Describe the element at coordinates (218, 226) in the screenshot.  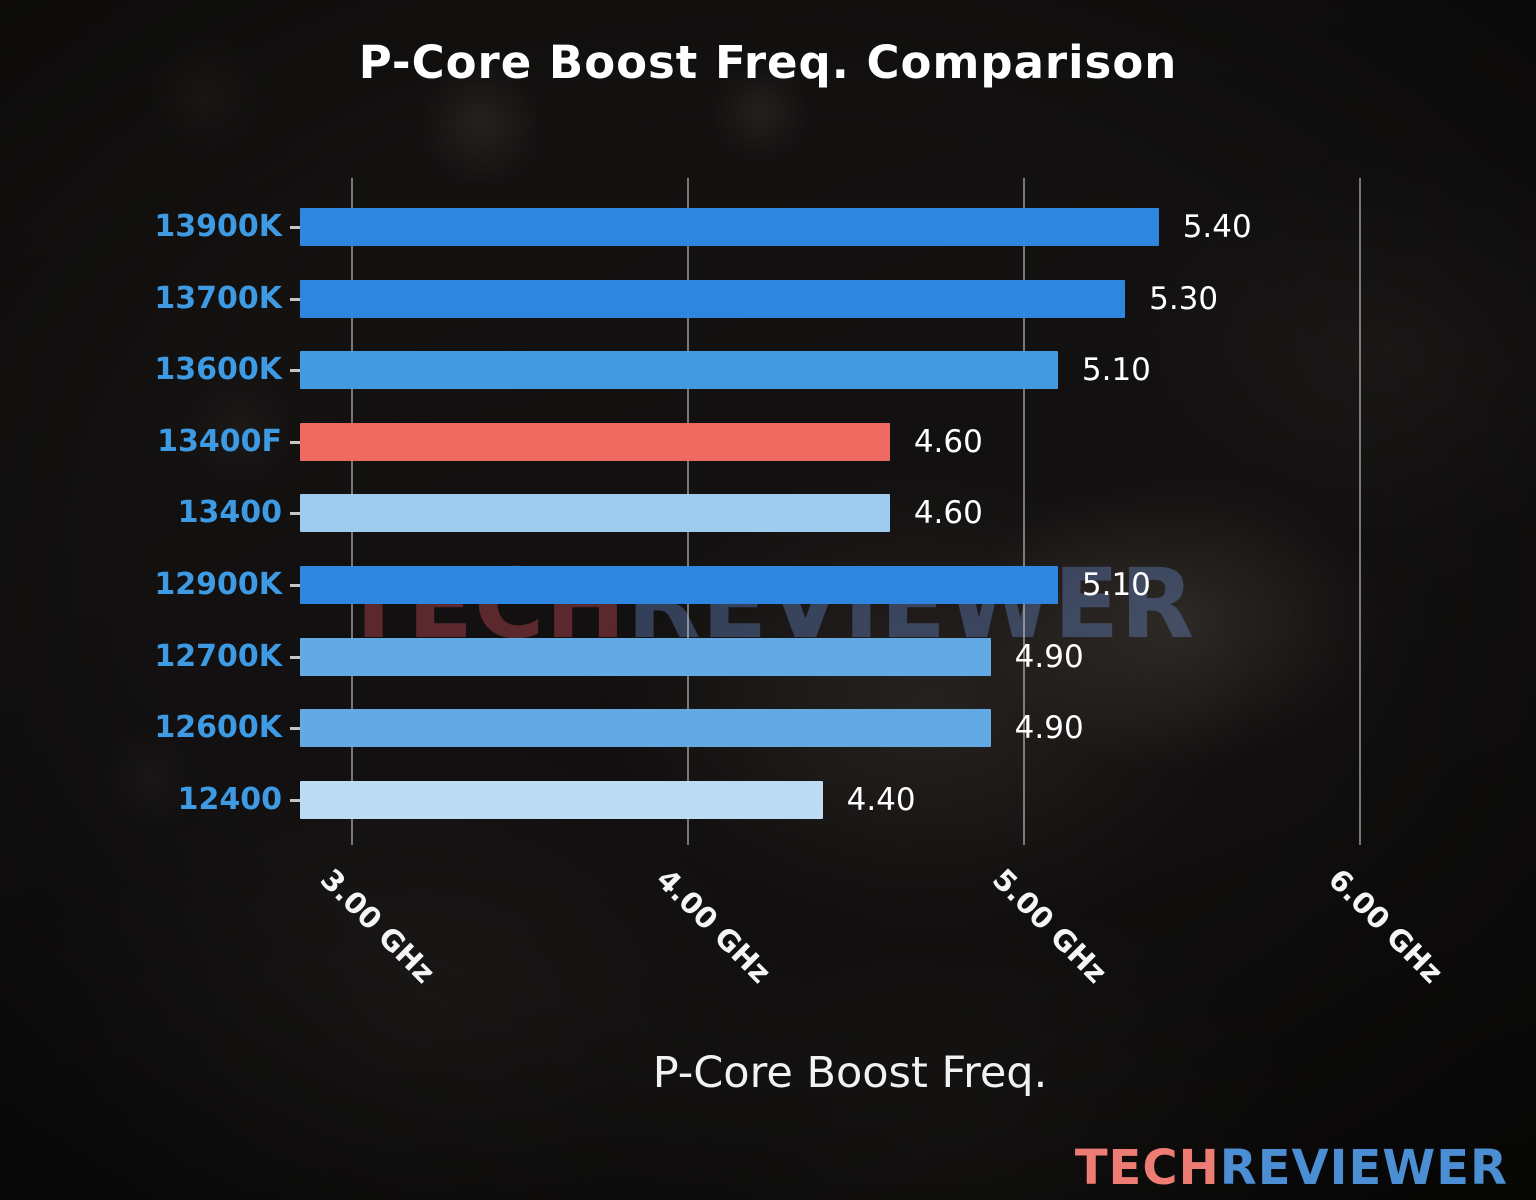
I see `category-label-13900k: 13900K` at that location.